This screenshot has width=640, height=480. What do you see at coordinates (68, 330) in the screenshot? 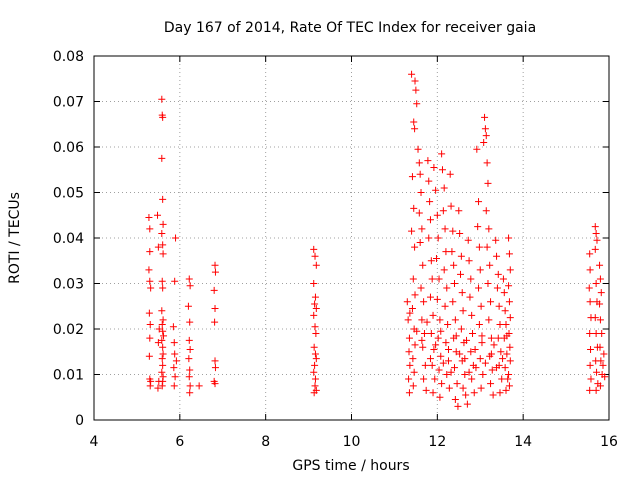
I see `y-tick-label: 0.02` at bounding box center [68, 330].